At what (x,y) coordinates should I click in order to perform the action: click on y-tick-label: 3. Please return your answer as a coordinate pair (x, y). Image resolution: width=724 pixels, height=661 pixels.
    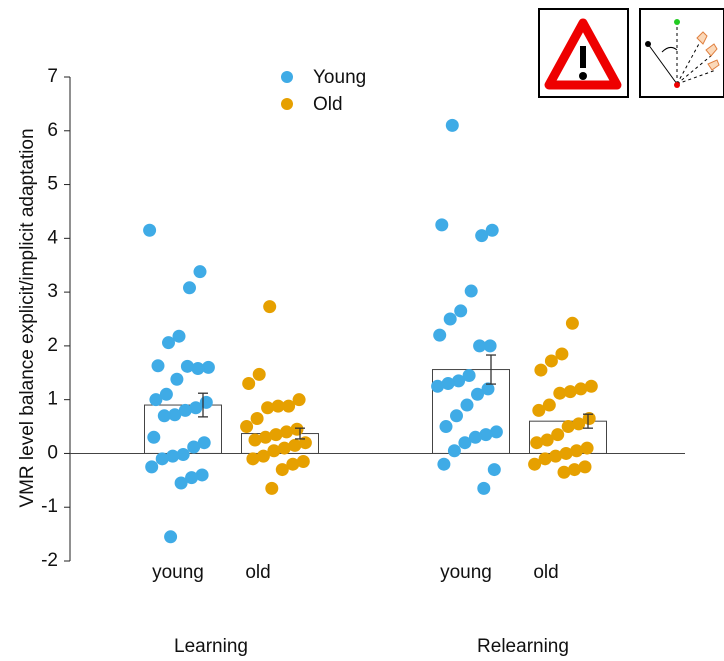
    Looking at the image, I should click on (52, 291).